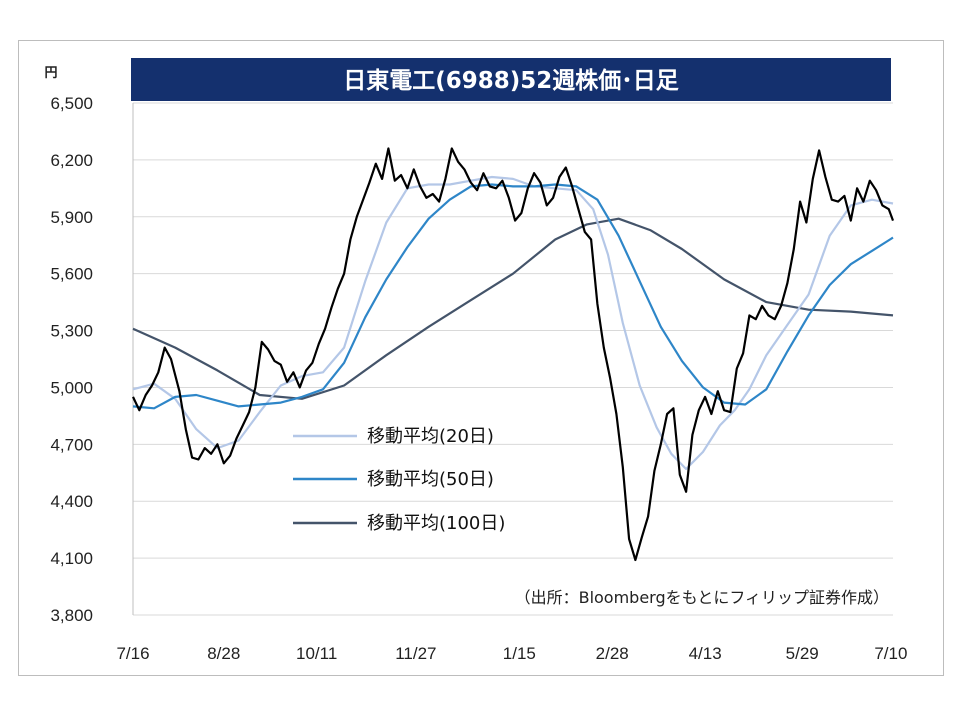 The image size is (960, 720). I want to click on legend-label-ma100: 移動平均(100日), so click(436, 523).